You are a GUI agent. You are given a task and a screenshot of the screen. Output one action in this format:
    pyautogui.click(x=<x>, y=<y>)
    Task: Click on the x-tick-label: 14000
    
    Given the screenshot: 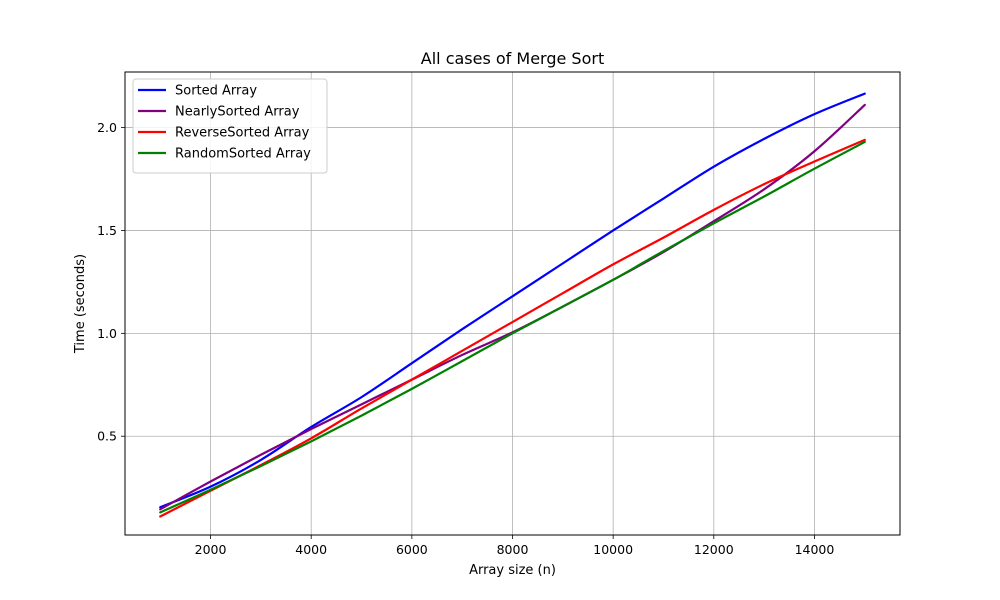 What is the action you would take?
    pyautogui.click(x=815, y=549)
    